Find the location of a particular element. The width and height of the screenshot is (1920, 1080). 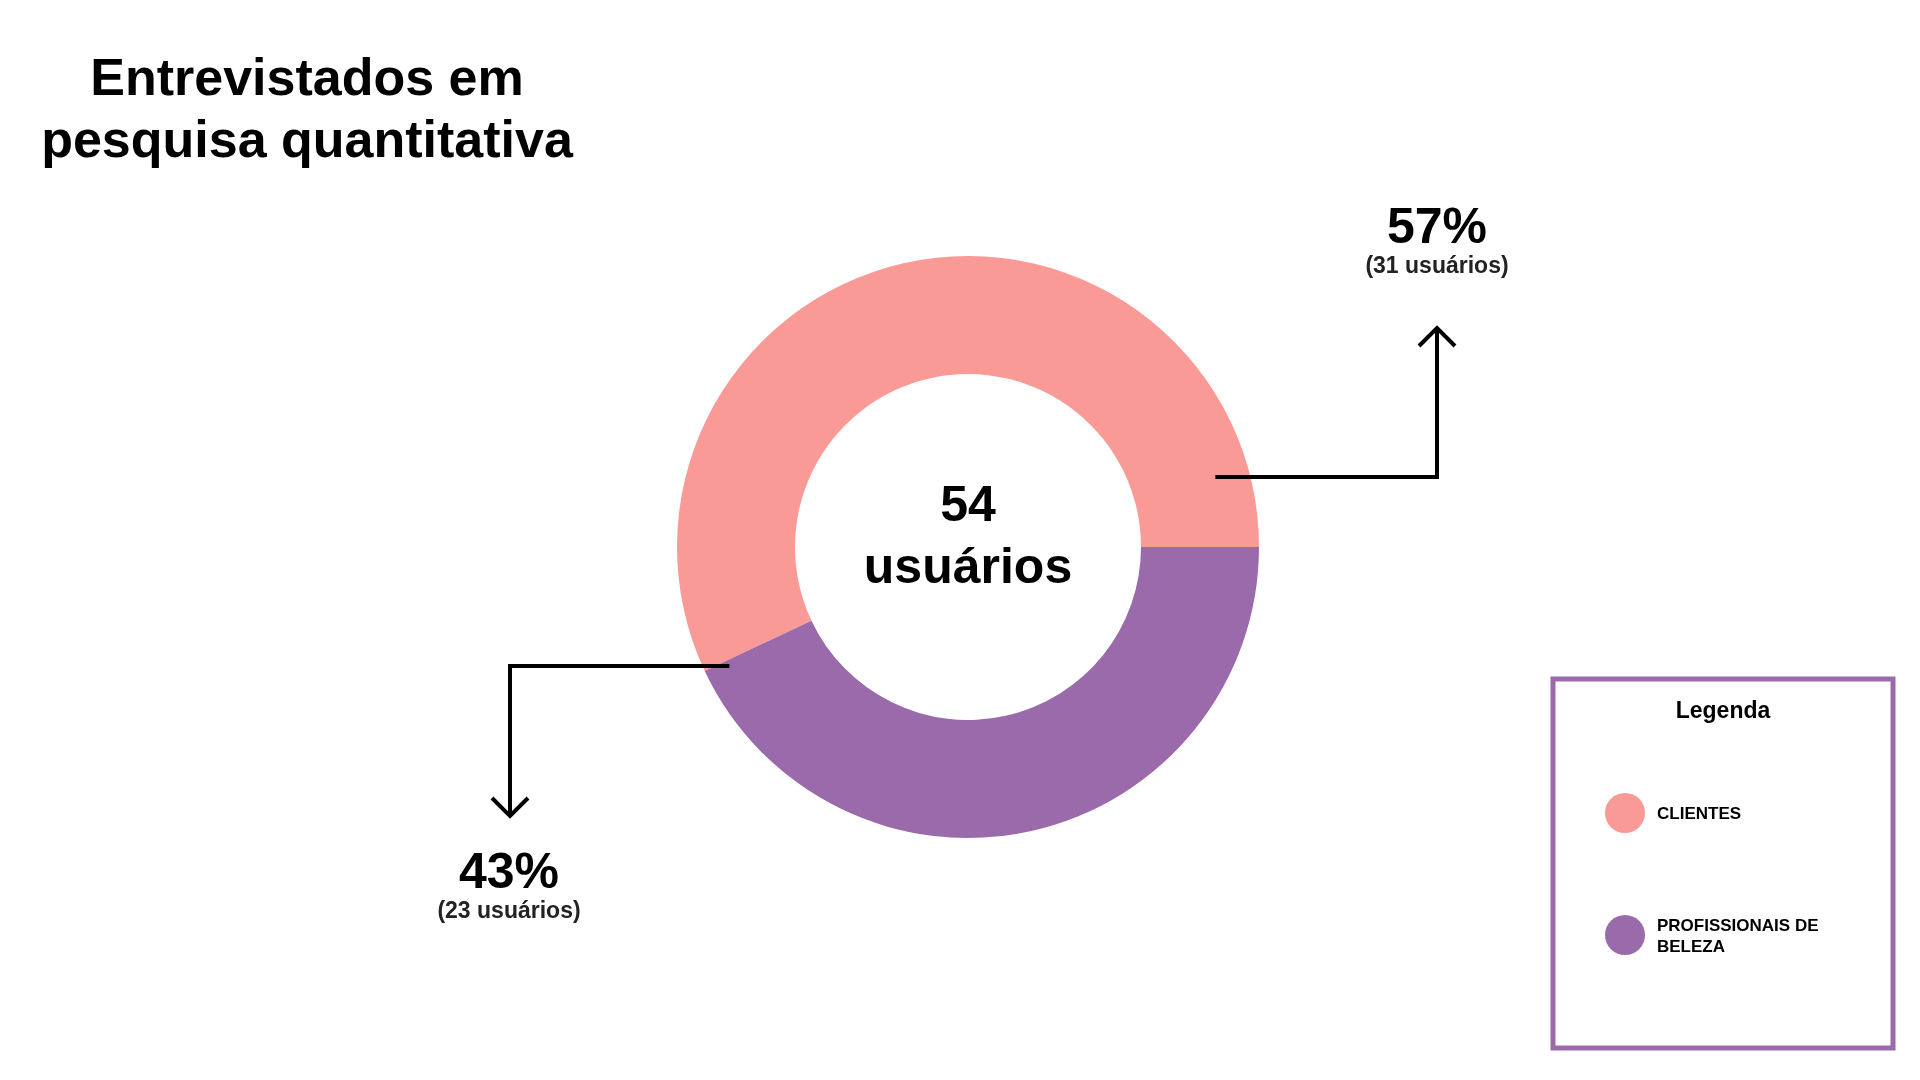

data-label: 57% is located at coordinates (1437, 226).